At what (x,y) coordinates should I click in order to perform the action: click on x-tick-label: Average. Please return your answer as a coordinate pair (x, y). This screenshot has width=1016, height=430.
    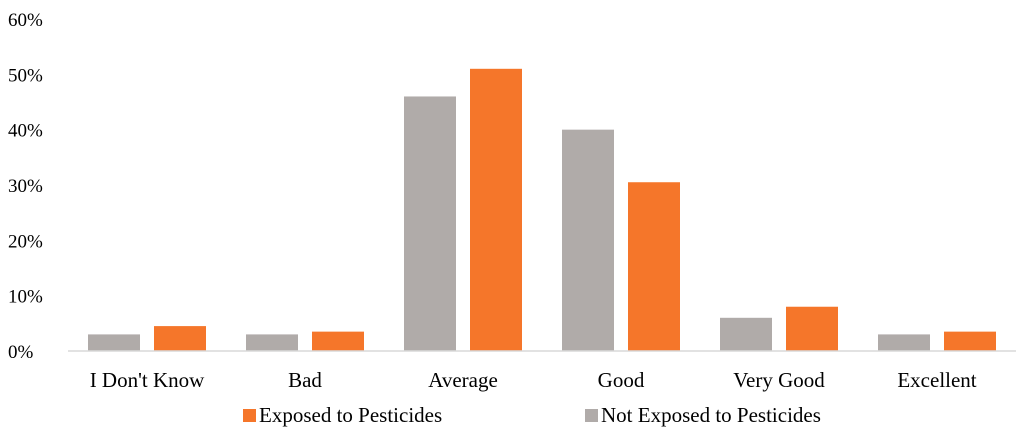
    Looking at the image, I should click on (463, 380).